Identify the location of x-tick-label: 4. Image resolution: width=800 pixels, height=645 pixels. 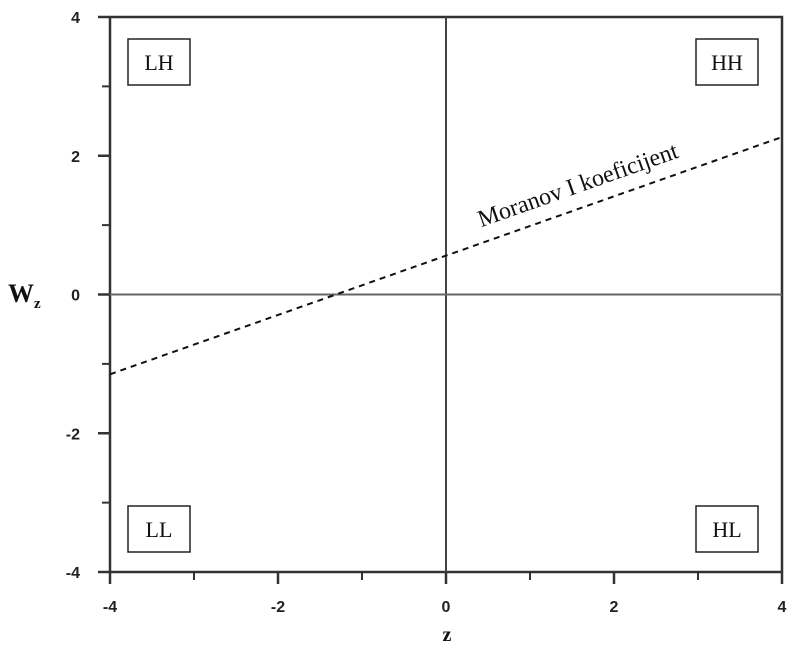
(782, 607).